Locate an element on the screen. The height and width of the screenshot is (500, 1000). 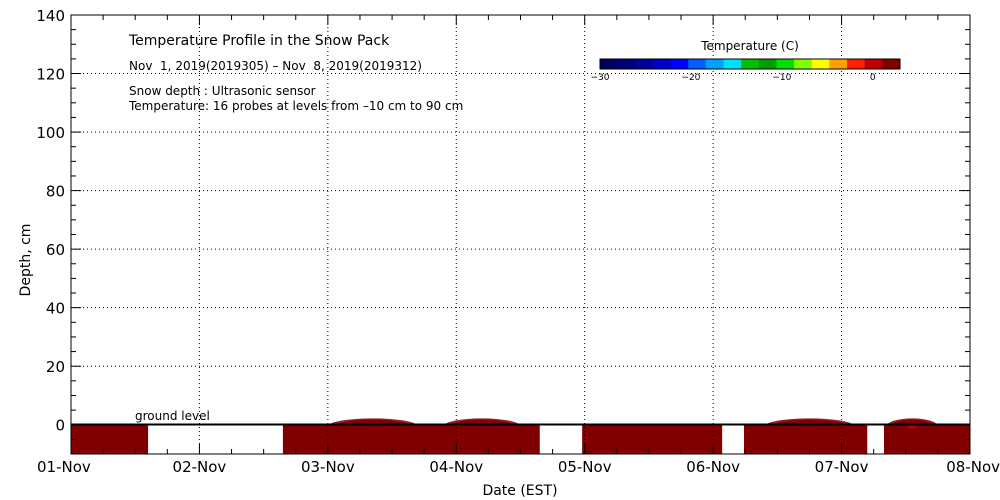
colorbar-tick-label-0: −30 is located at coordinates (600, 78).